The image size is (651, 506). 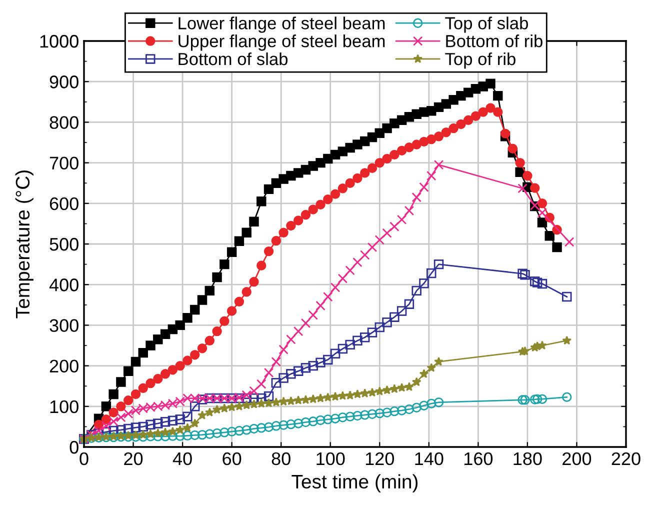 I want to click on y-tick-label: 500, so click(x=64, y=244).